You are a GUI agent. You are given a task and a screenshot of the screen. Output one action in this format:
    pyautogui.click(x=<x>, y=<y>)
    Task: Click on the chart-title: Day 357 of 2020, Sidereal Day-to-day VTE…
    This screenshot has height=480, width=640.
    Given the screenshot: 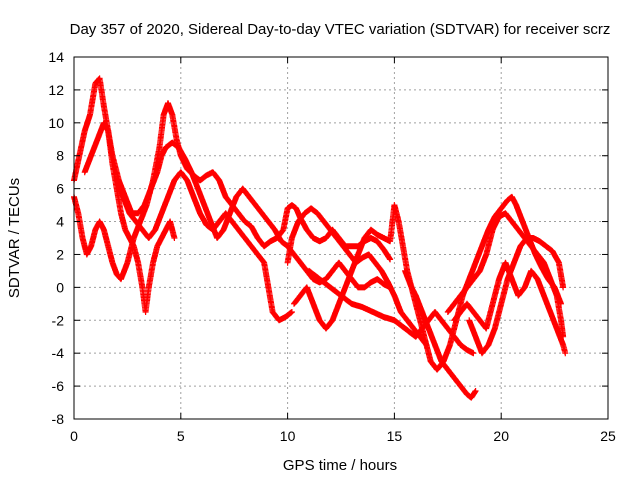 What is the action you would take?
    pyautogui.click(x=340, y=29)
    